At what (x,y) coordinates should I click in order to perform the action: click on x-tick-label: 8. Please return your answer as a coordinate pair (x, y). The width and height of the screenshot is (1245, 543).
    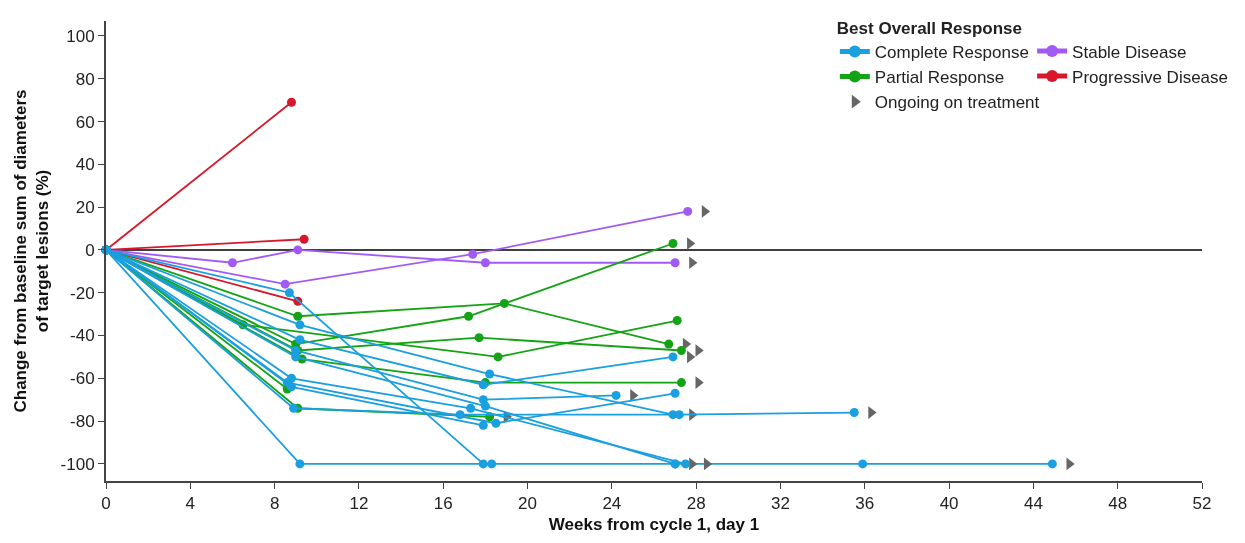
    Looking at the image, I should click on (274, 504).